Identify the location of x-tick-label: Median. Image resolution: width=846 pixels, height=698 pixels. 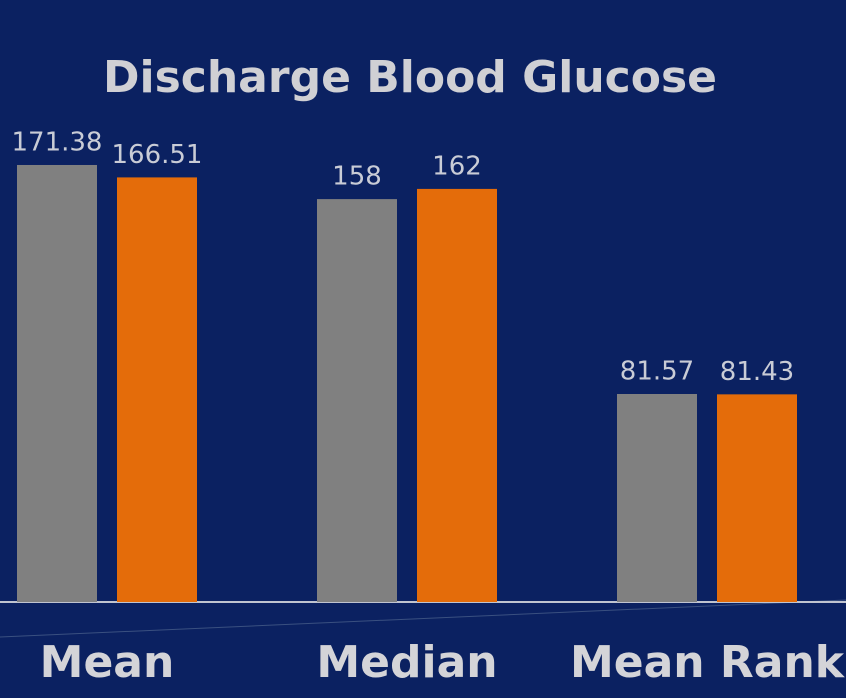
(406, 662).